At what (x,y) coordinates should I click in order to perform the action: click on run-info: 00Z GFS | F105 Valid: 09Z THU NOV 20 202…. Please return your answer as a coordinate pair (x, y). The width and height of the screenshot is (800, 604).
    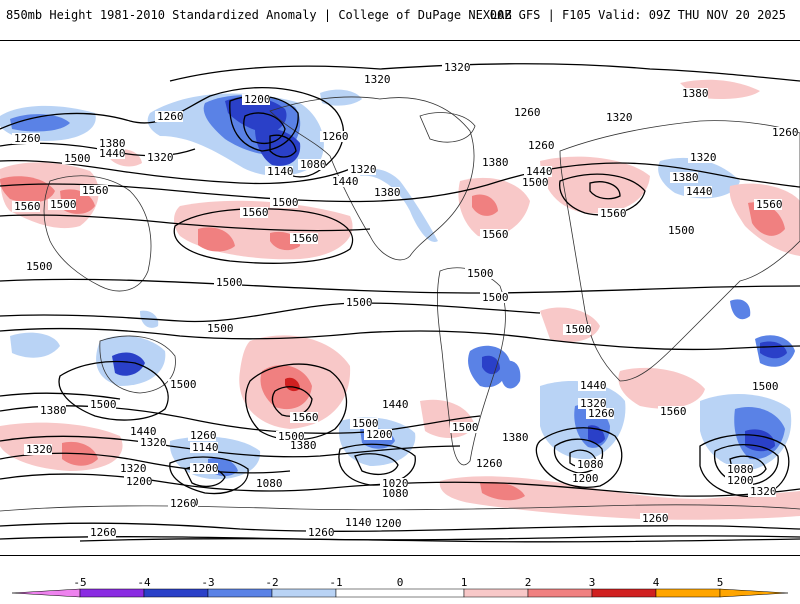
    Looking at the image, I should click on (637, 15).